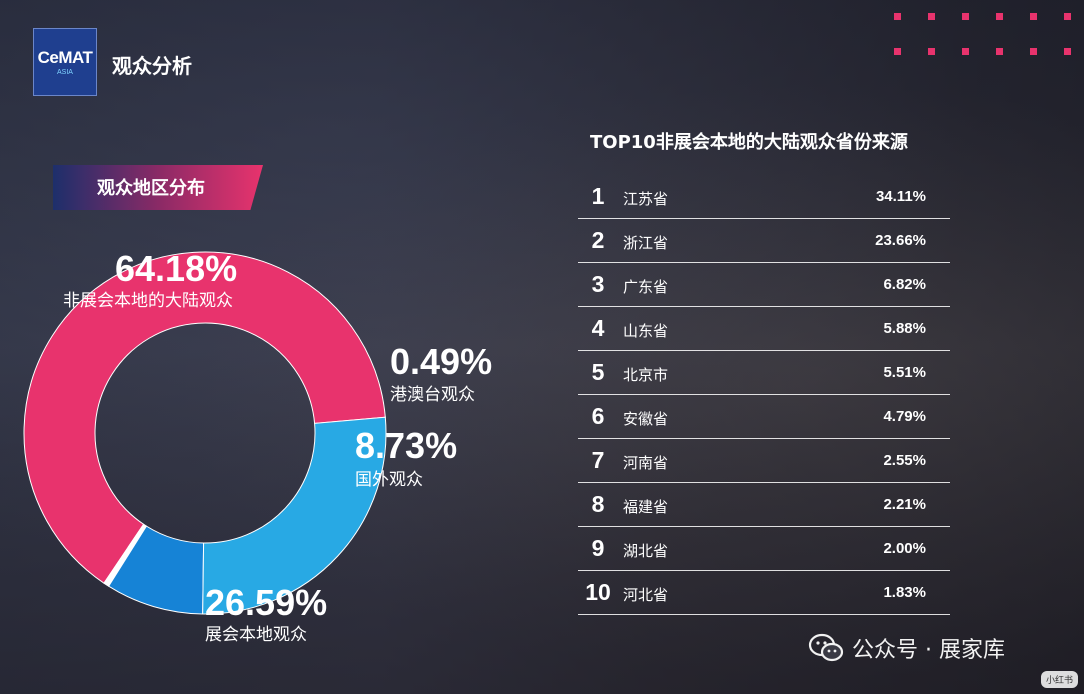 This screenshot has height=694, width=1084. What do you see at coordinates (176, 268) in the screenshot?
I see `slice-value-mainland: 64.18%` at bounding box center [176, 268].